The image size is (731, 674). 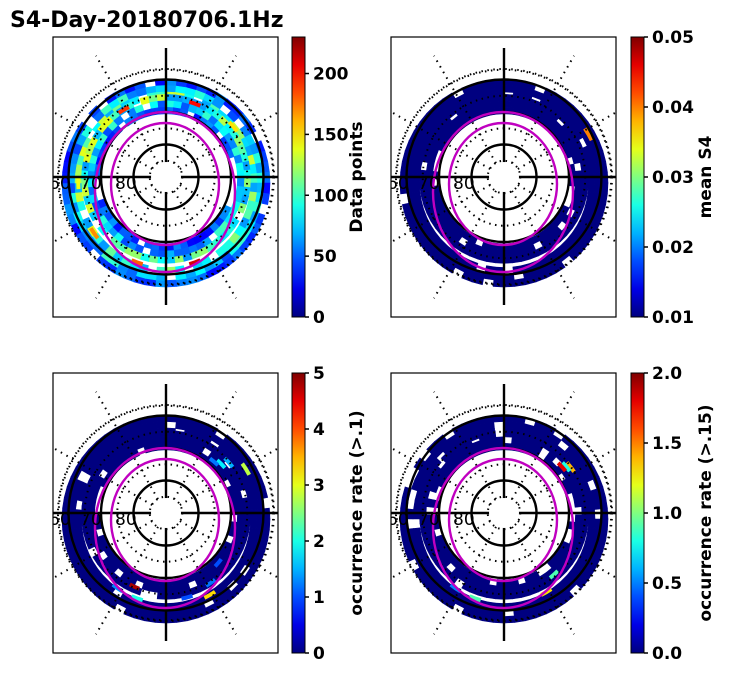 I want to click on colorbar-tick-label: 0.0, so click(x=667, y=654).